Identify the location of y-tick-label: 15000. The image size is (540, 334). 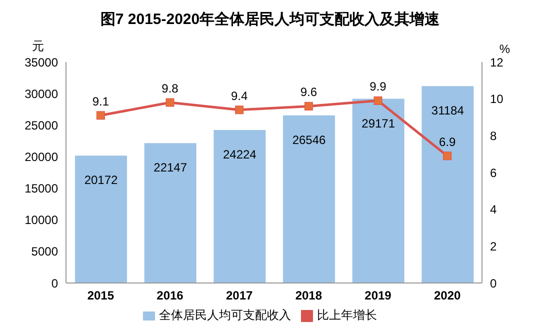
(41, 189).